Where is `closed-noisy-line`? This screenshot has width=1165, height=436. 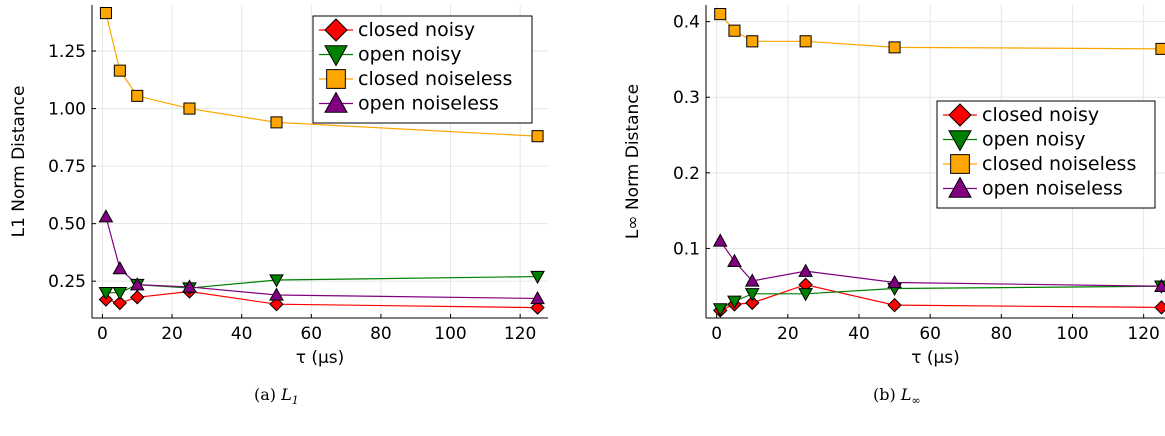 closed-noisy-line is located at coordinates (321, 299).